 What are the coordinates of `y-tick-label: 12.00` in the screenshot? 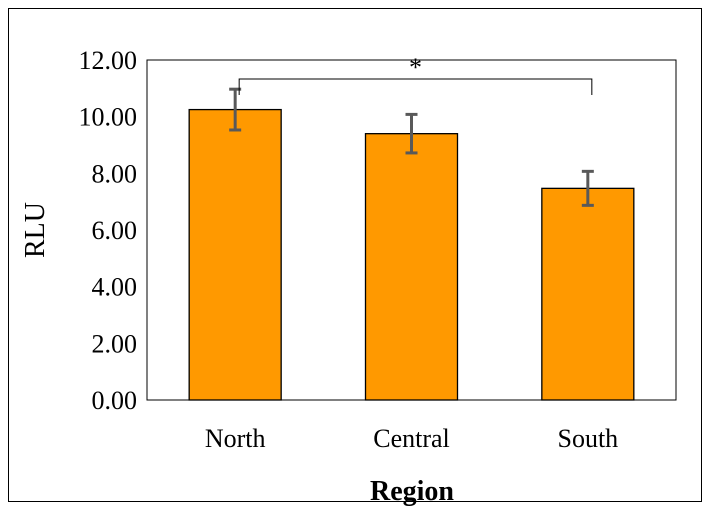 It's located at (108, 60).